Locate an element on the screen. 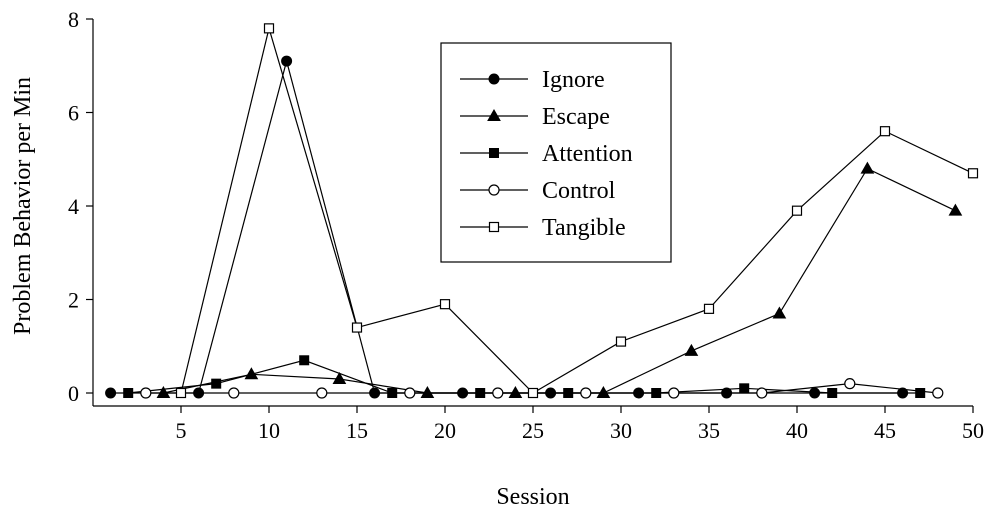 The width and height of the screenshot is (986, 517). series-line-control is located at coordinates (541, 388).